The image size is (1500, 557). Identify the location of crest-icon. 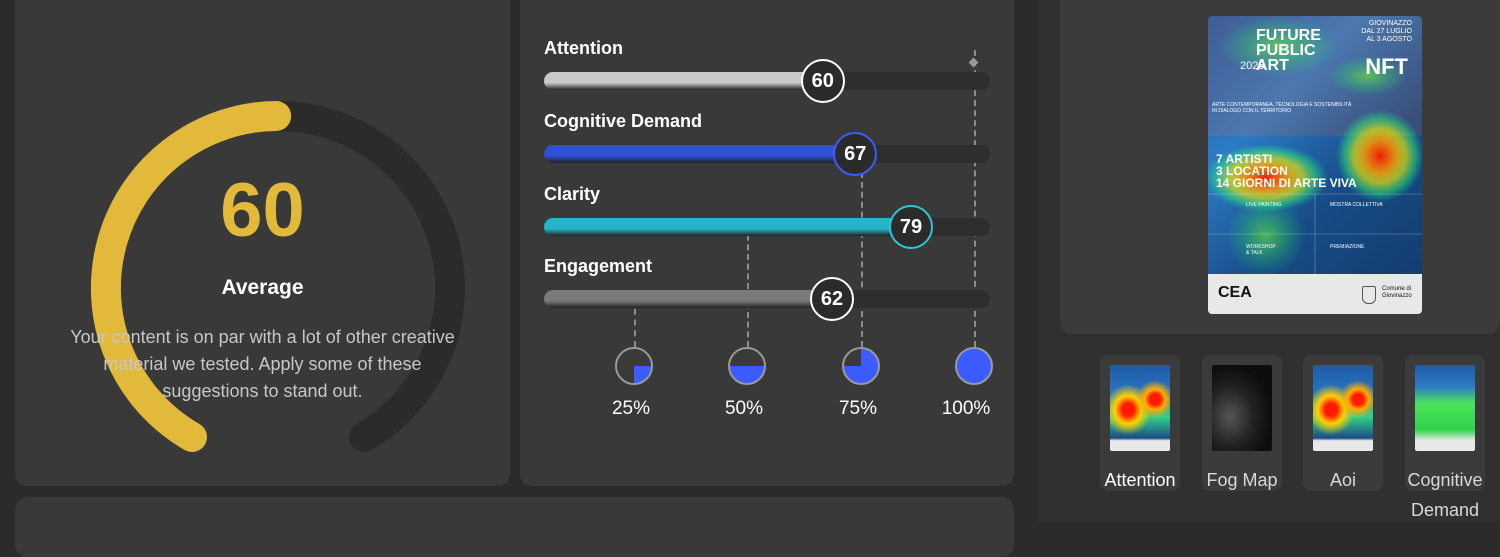
(1369, 295).